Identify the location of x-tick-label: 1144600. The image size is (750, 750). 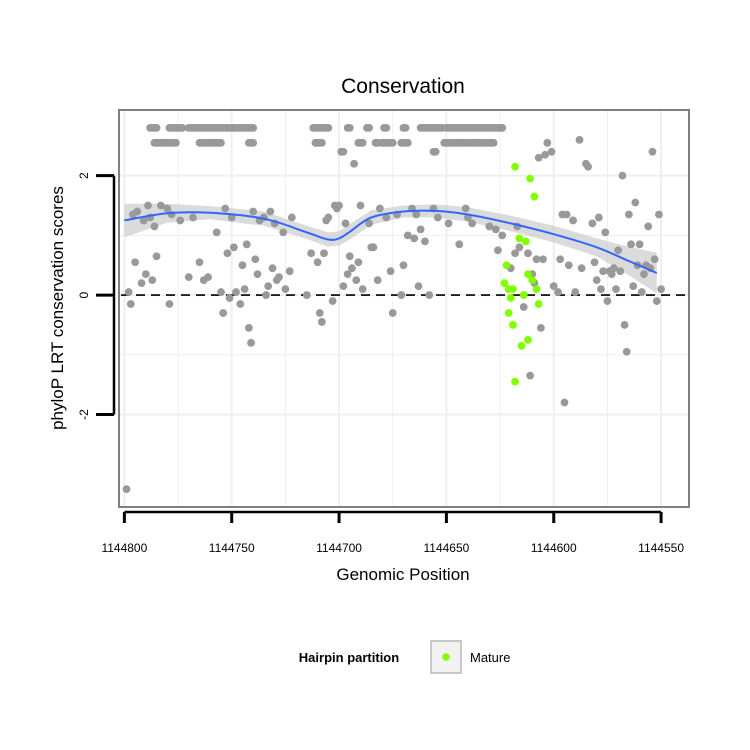
(554, 548).